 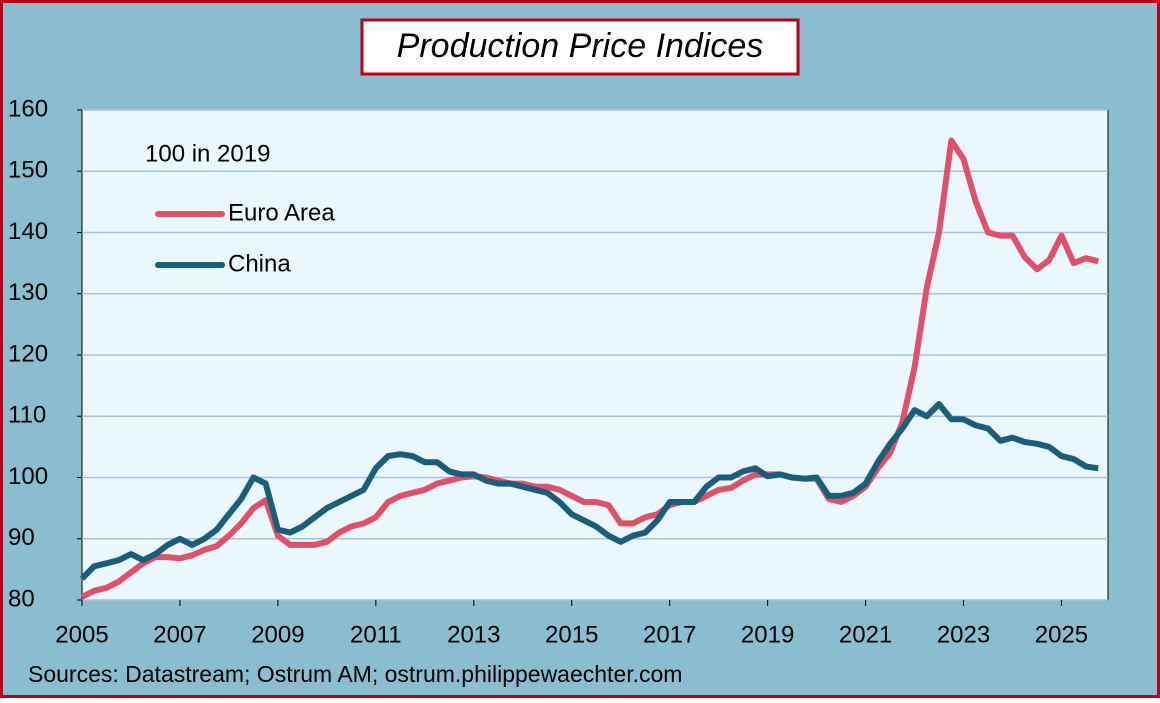 What do you see at coordinates (281, 212) in the screenshot?
I see `legend-label: Euro Area` at bounding box center [281, 212].